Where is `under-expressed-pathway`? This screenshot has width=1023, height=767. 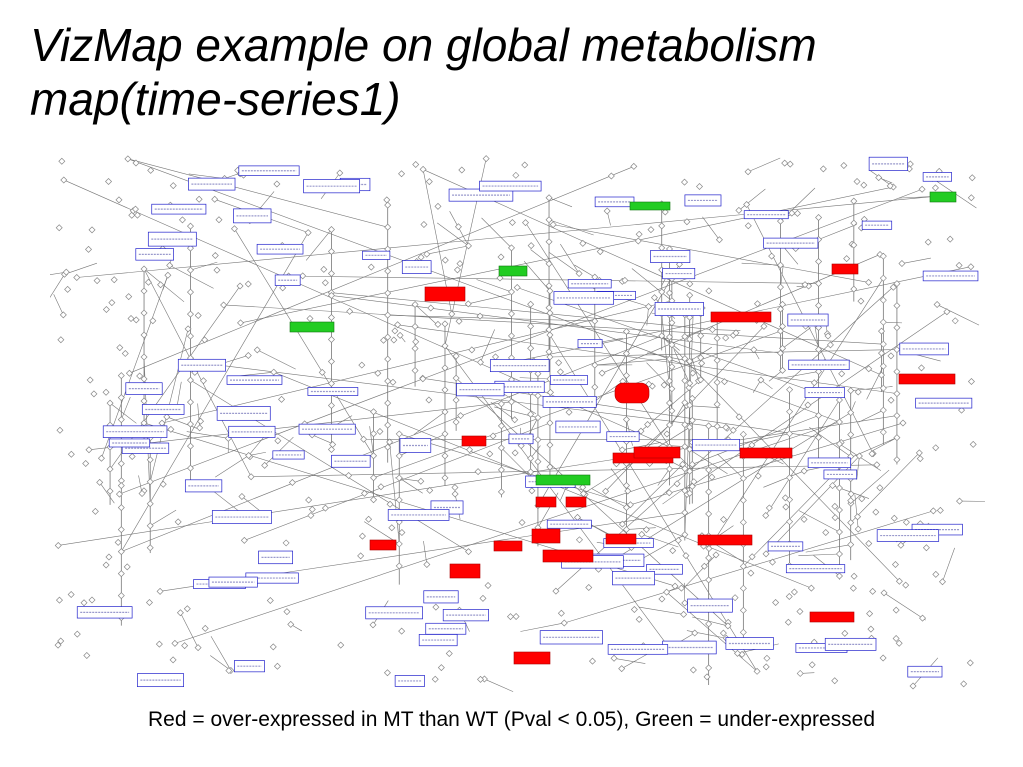
under-expressed-pathway is located at coordinates (650, 206).